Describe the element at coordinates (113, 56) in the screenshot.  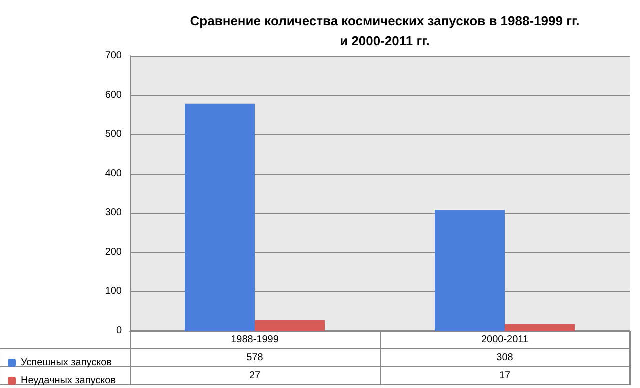
I see `y-tick-label: 700` at that location.